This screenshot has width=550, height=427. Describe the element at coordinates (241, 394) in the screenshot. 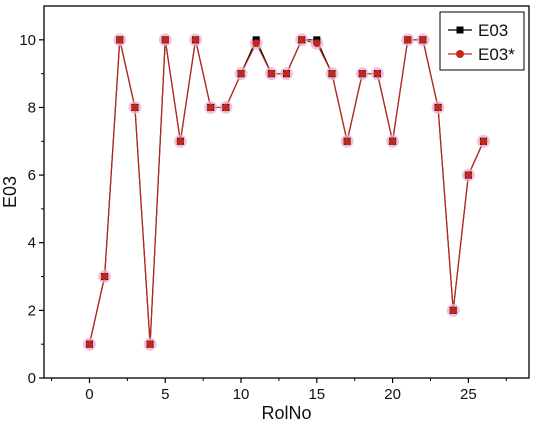

I see `x-tick-label-10: 10` at that location.